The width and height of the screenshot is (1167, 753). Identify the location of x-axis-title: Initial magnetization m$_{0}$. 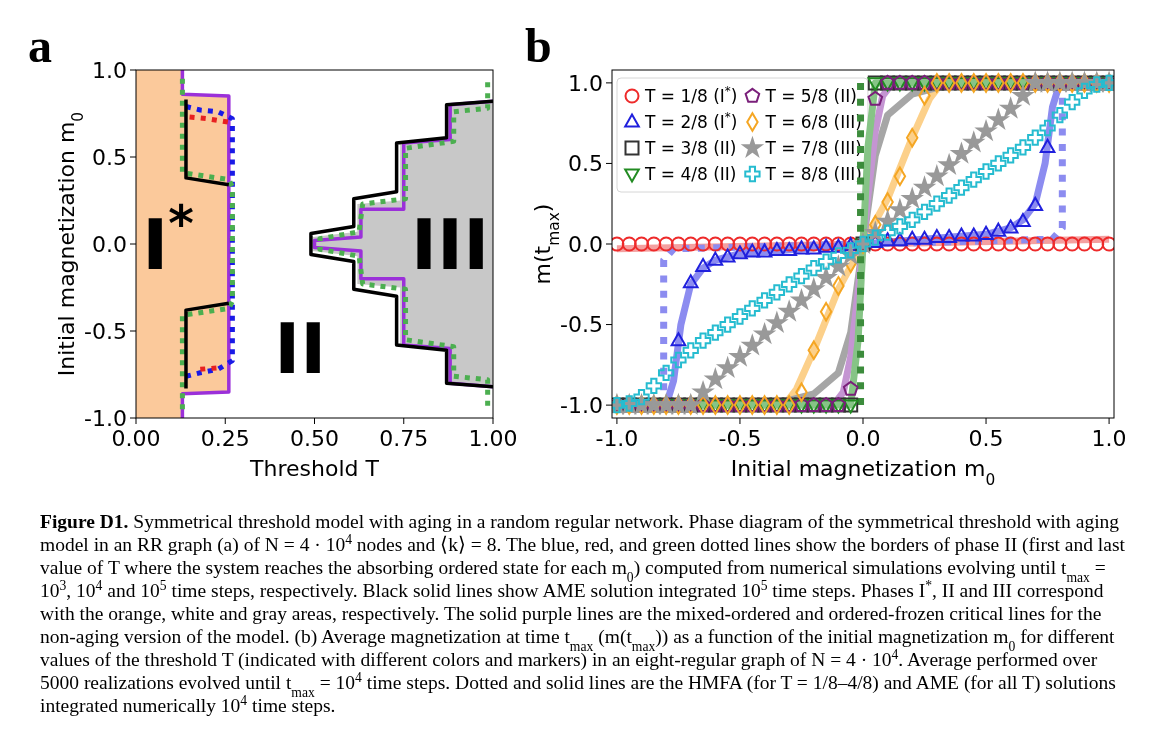
(863, 472).